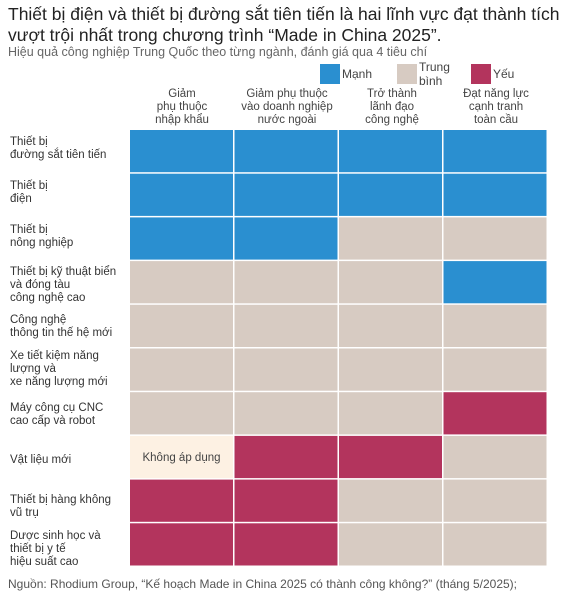 The image size is (563, 599). What do you see at coordinates (286, 544) in the screenshot?
I see `heatmap-cell-r9-c1` at bounding box center [286, 544].